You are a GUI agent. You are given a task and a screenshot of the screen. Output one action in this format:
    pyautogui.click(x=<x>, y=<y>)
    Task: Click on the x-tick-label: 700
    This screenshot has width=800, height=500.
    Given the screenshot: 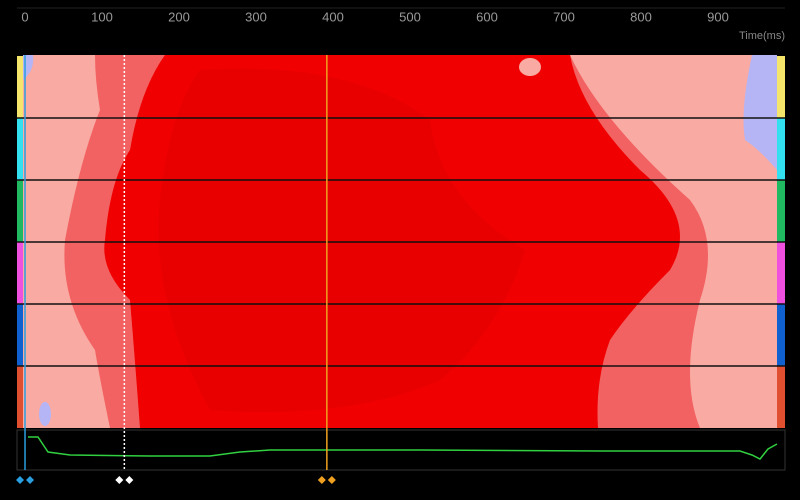 What is the action you would take?
    pyautogui.click(x=564, y=16)
    